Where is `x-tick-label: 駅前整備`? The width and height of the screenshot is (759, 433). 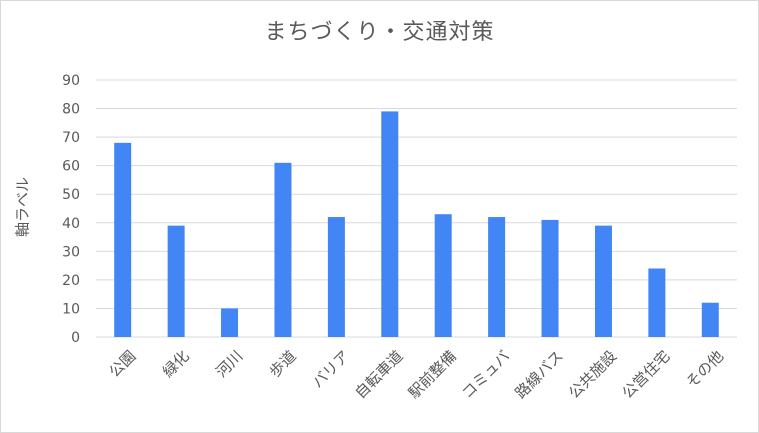 x-tick-label: 駅前整備 is located at coordinates (432, 374).